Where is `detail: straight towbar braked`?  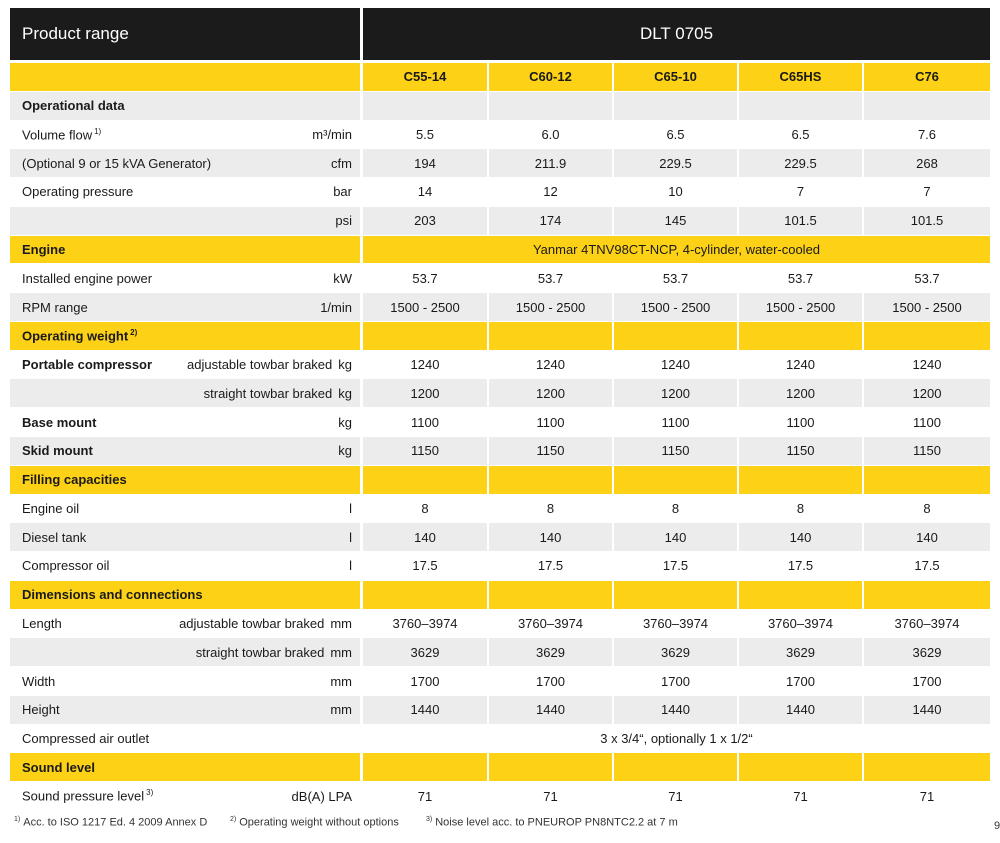 detail: straight towbar braked is located at coordinates (260, 652).